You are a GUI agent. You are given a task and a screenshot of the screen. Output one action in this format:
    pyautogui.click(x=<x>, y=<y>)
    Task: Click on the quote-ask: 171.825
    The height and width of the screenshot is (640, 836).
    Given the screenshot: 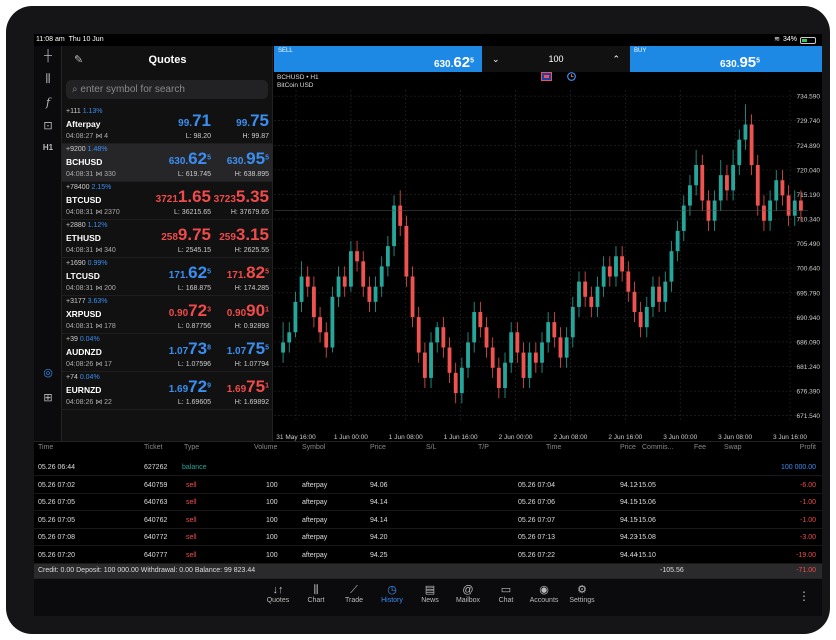 What is the action you would take?
    pyautogui.click(x=248, y=273)
    